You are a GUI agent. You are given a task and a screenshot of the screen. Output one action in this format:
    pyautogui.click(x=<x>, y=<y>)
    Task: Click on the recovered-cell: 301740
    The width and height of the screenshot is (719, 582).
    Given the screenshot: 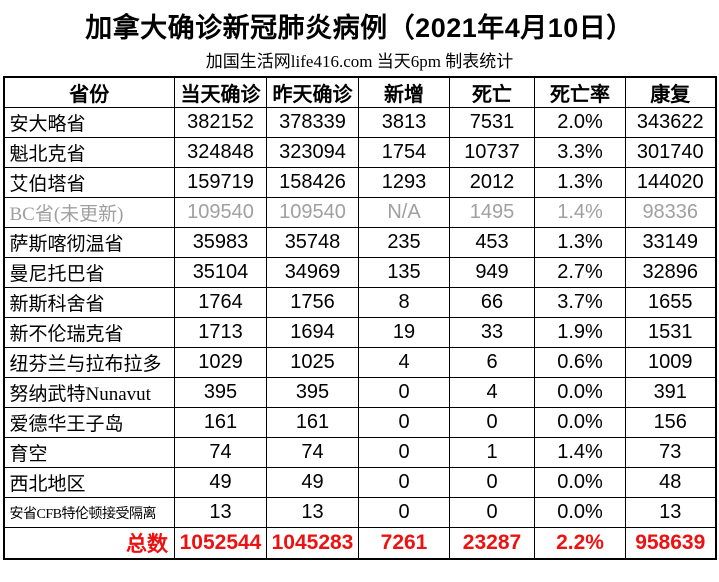 What is the action you would take?
    pyautogui.click(x=670, y=152)
    